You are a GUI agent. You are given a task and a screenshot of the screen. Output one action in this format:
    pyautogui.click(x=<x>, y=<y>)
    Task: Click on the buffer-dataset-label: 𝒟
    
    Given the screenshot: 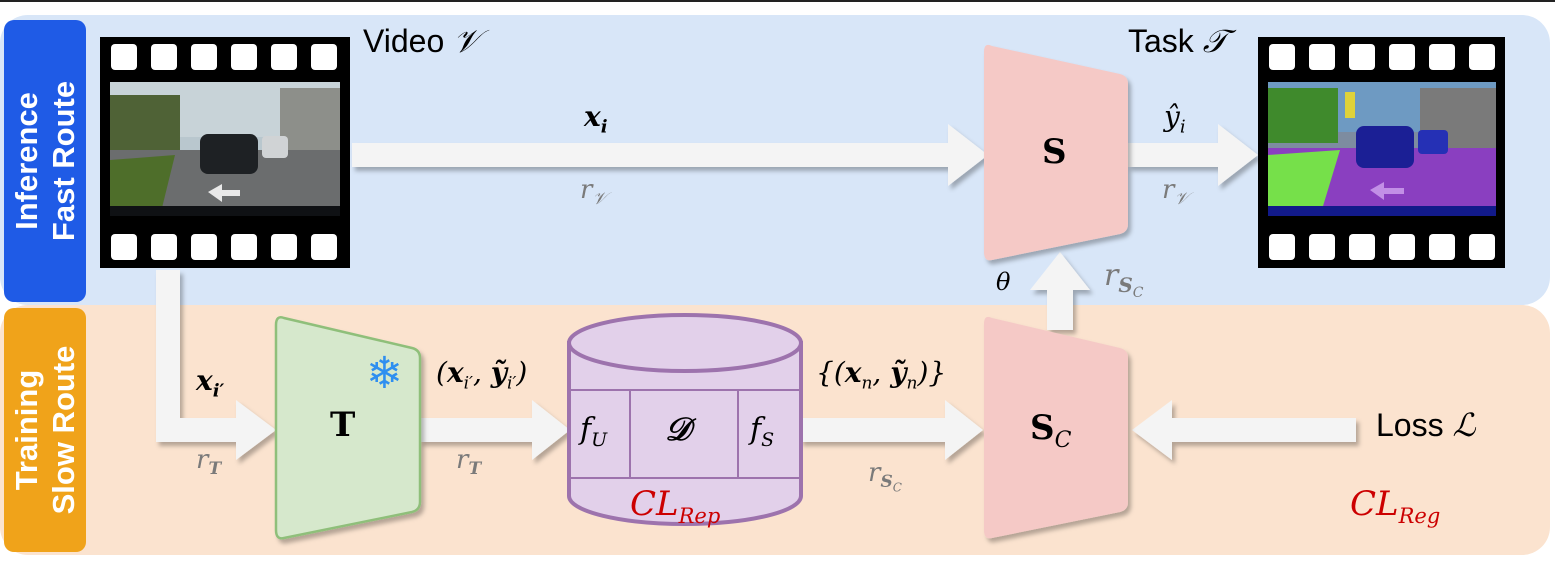 What is the action you would take?
    pyautogui.click(x=678, y=429)
    